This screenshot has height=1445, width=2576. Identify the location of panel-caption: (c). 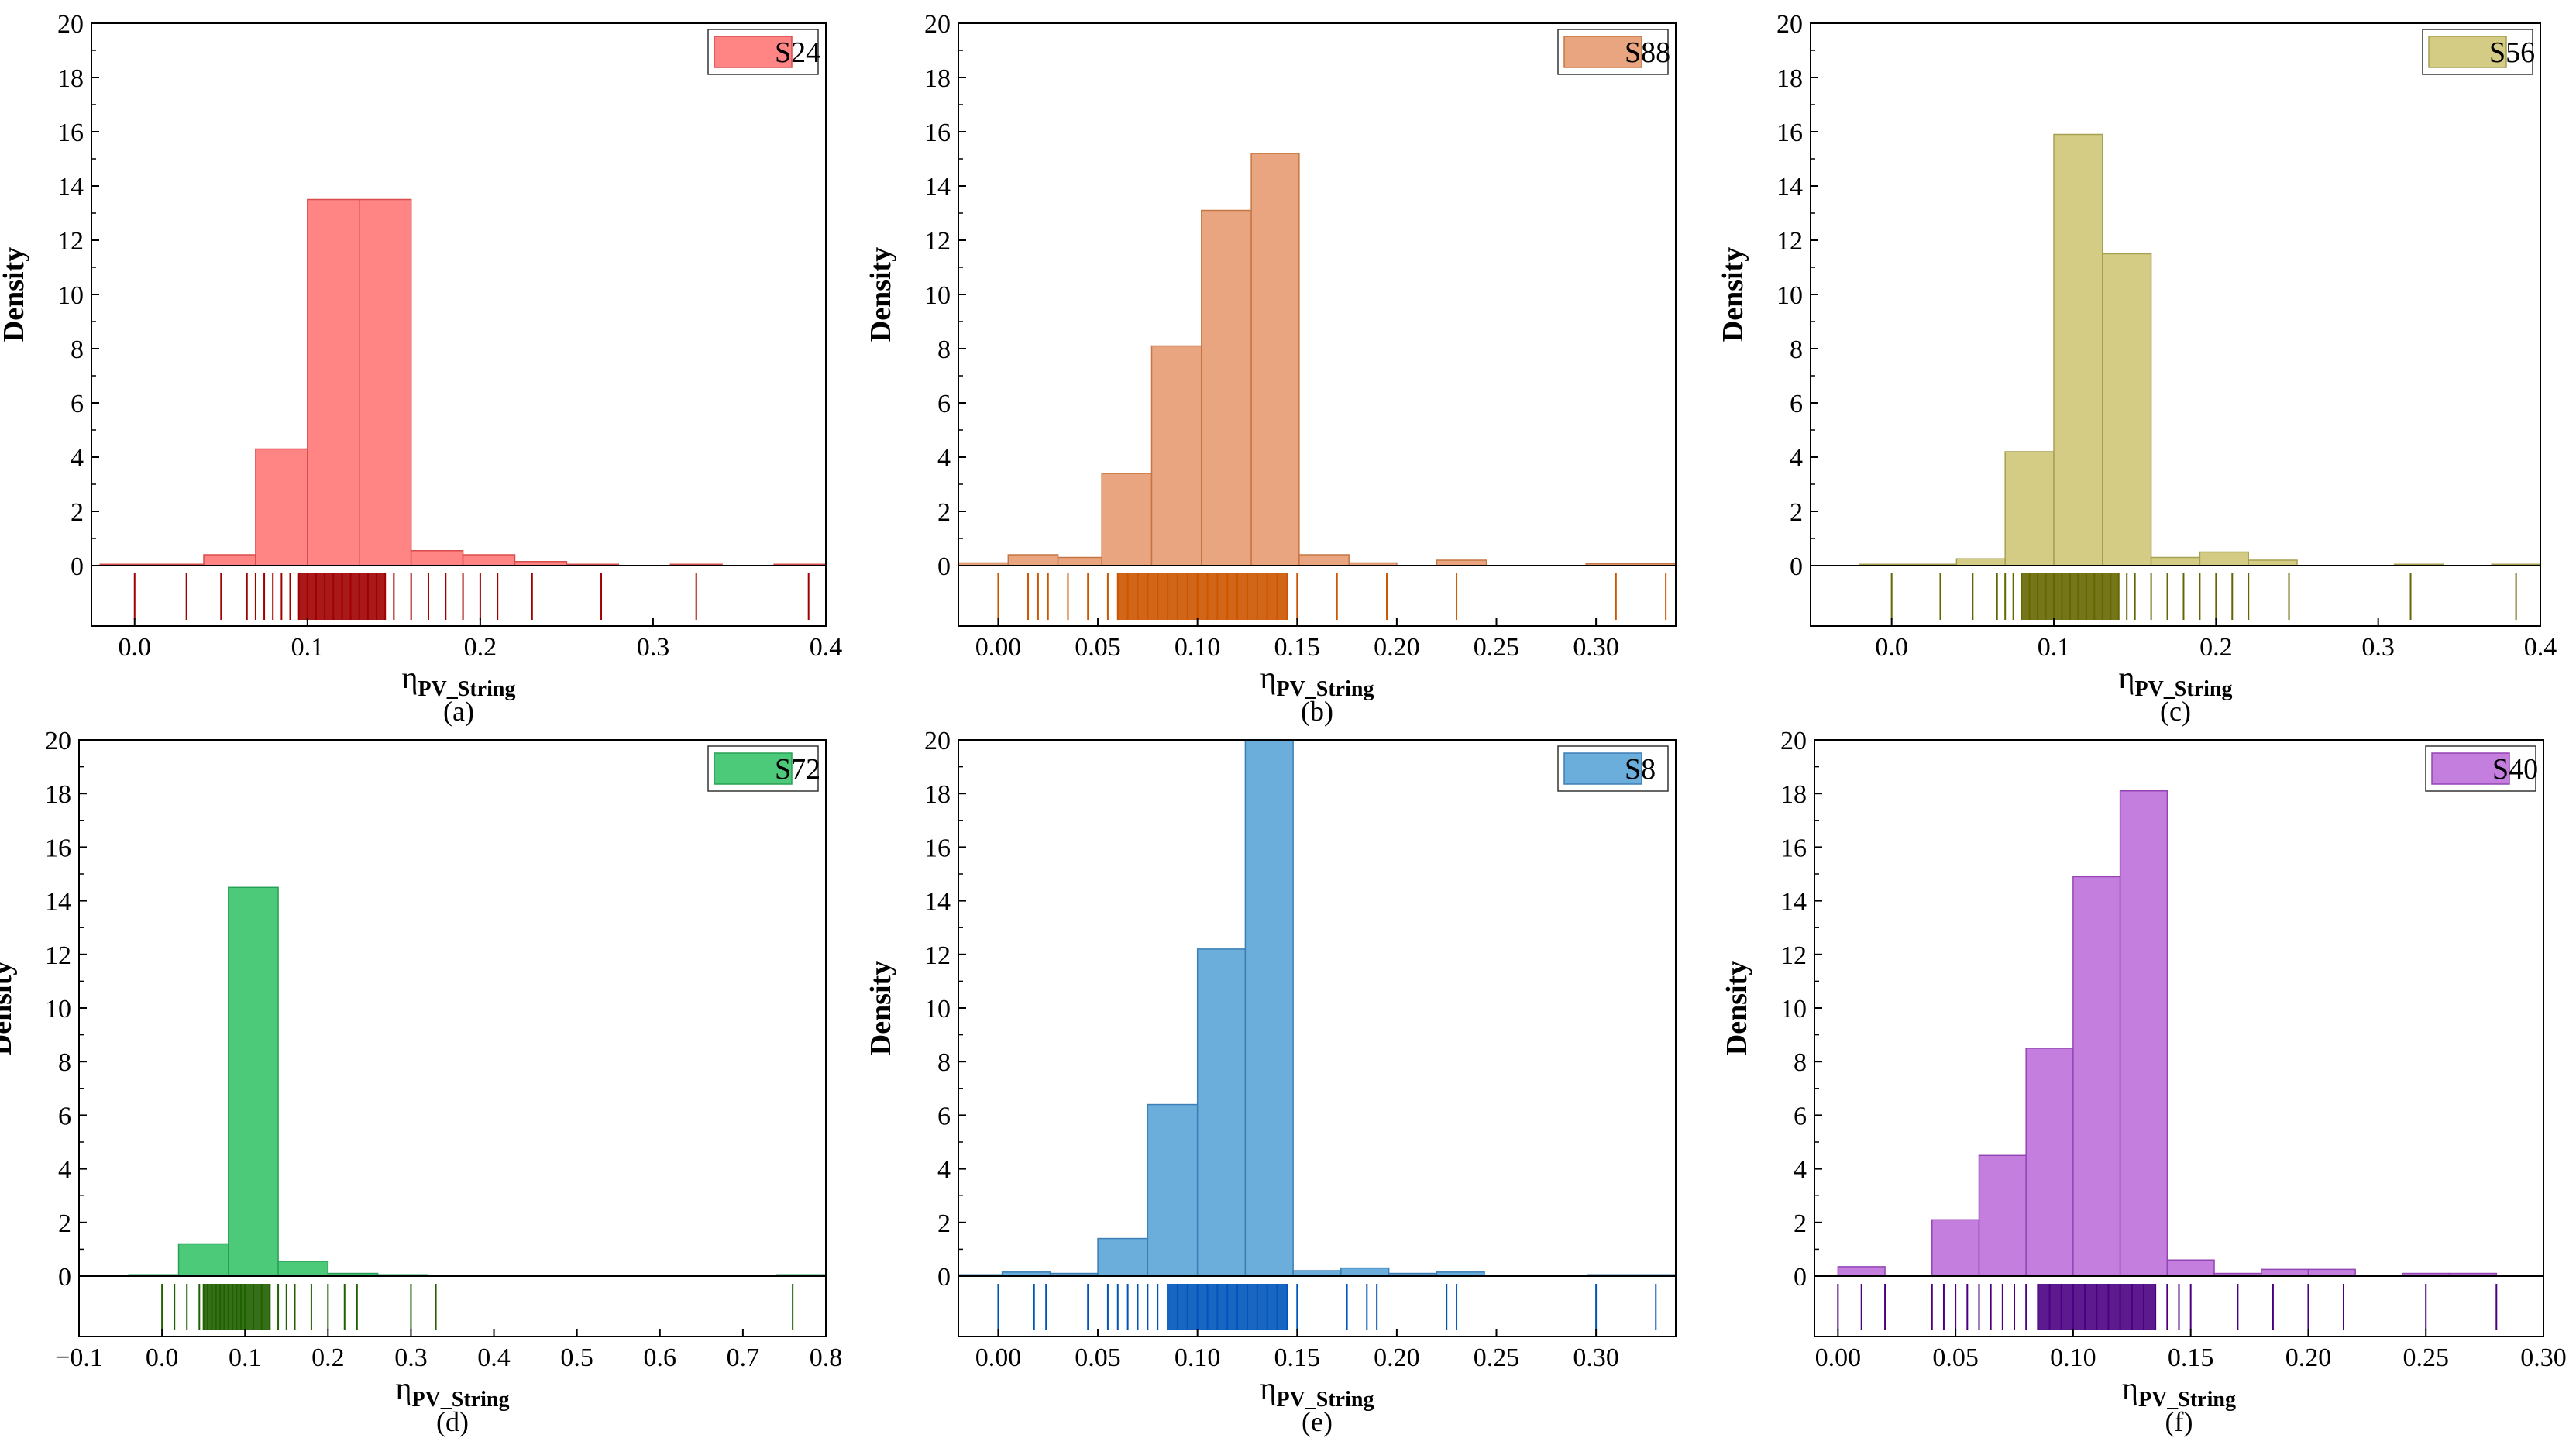
(2175, 711).